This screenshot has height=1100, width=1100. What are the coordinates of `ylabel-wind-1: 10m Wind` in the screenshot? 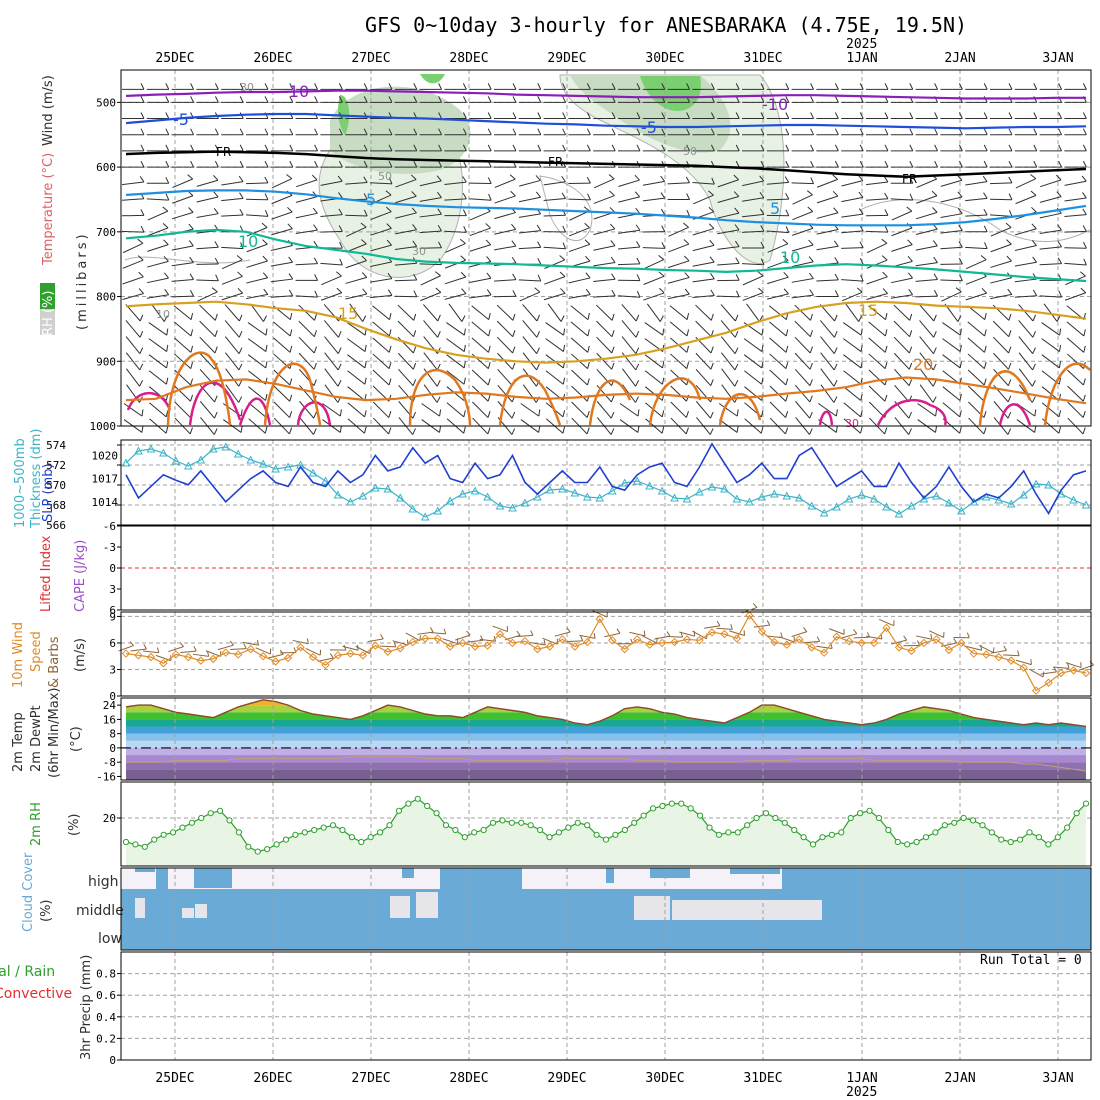 It's located at (18, 655).